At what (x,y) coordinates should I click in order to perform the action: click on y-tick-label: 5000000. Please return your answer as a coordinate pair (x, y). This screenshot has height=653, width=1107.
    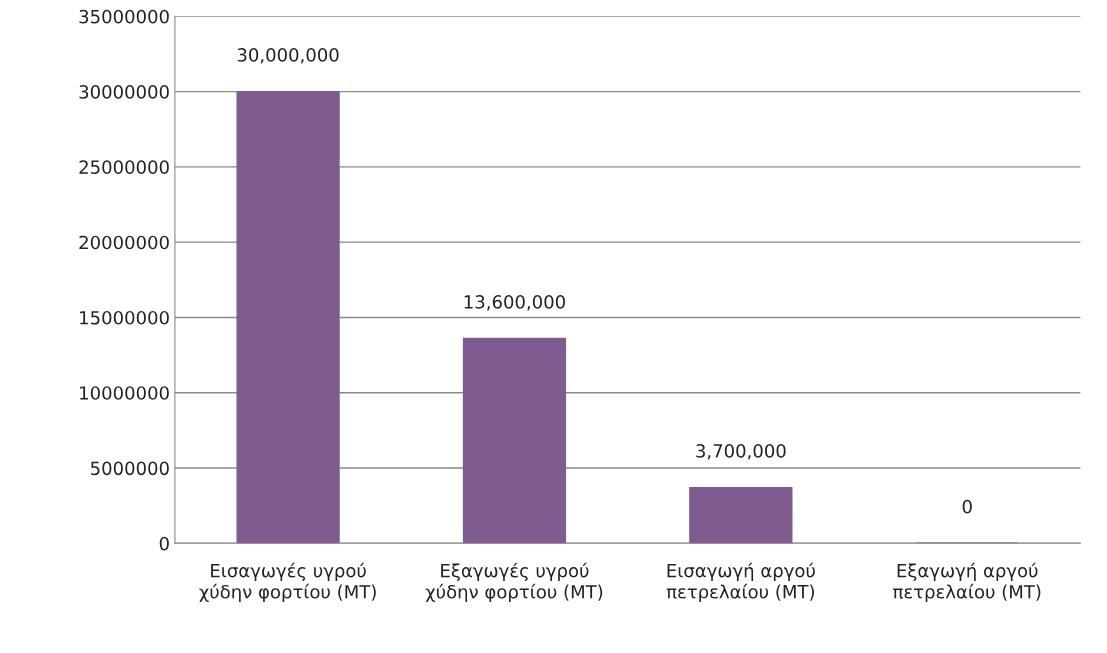
    Looking at the image, I should click on (130, 468).